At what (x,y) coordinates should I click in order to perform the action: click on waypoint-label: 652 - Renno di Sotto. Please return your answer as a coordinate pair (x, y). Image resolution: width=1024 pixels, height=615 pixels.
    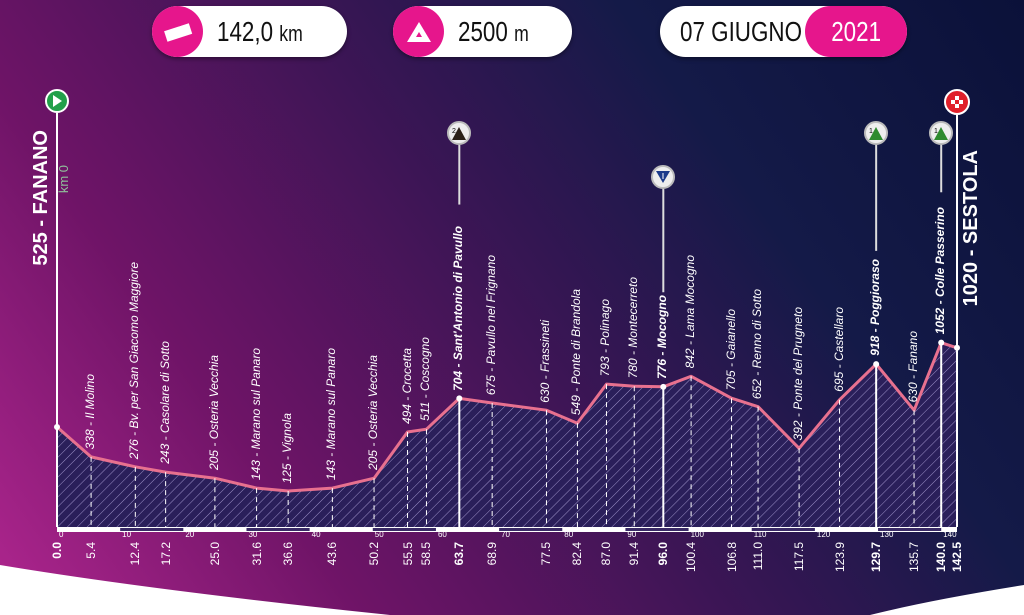
    Looking at the image, I should click on (757, 343).